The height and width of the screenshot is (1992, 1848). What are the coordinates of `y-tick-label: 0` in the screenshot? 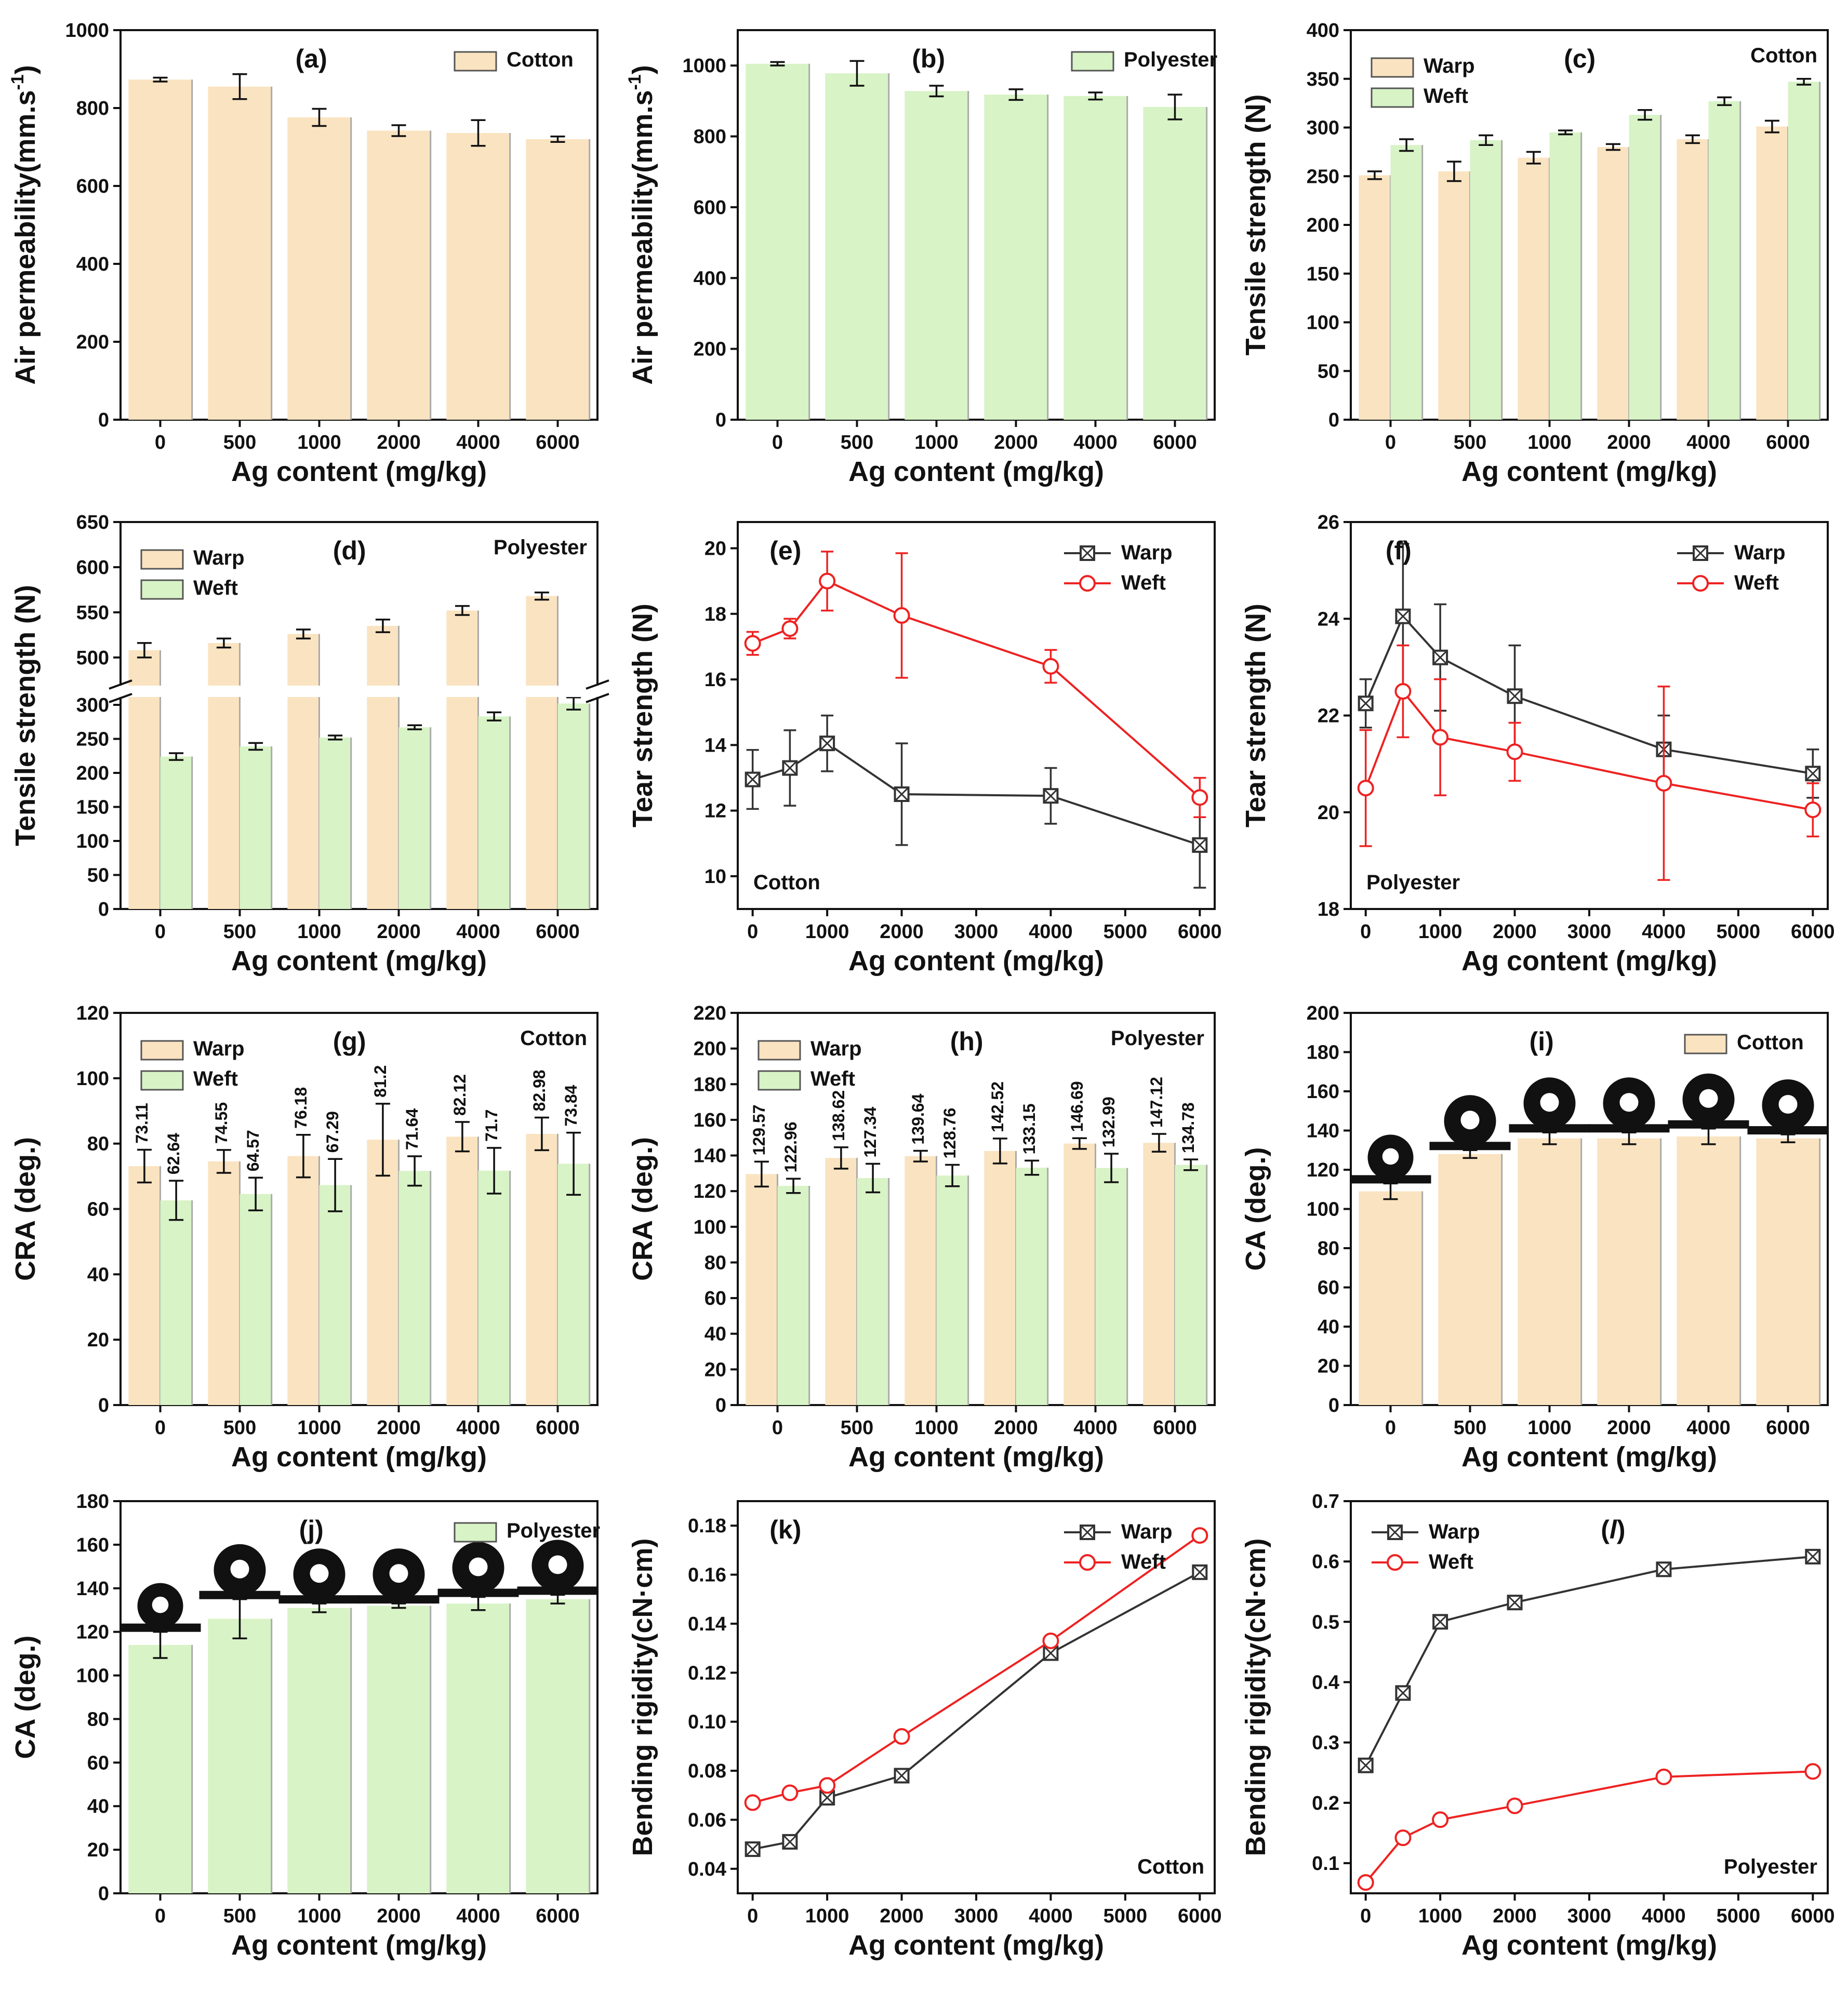 It's located at (103, 420).